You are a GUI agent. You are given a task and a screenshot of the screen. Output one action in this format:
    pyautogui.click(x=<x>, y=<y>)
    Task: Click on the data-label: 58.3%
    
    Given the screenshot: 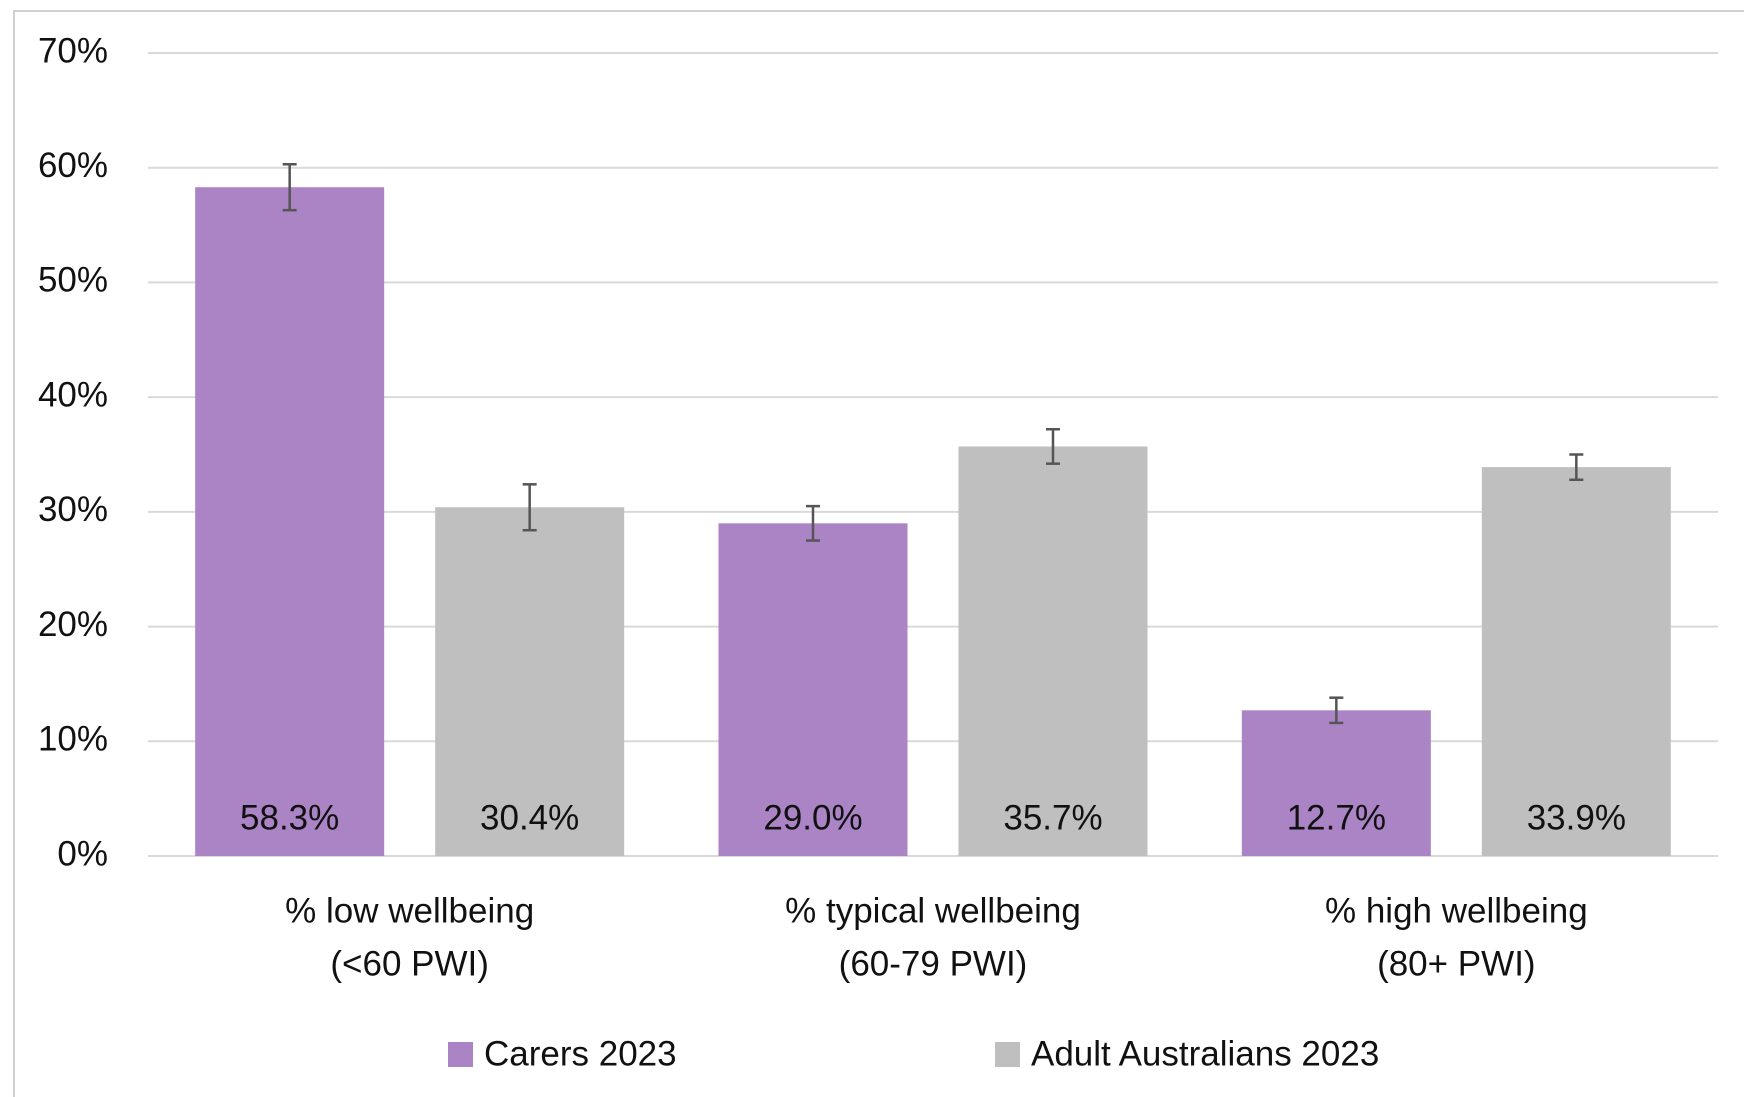 What is the action you would take?
    pyautogui.click(x=289, y=817)
    